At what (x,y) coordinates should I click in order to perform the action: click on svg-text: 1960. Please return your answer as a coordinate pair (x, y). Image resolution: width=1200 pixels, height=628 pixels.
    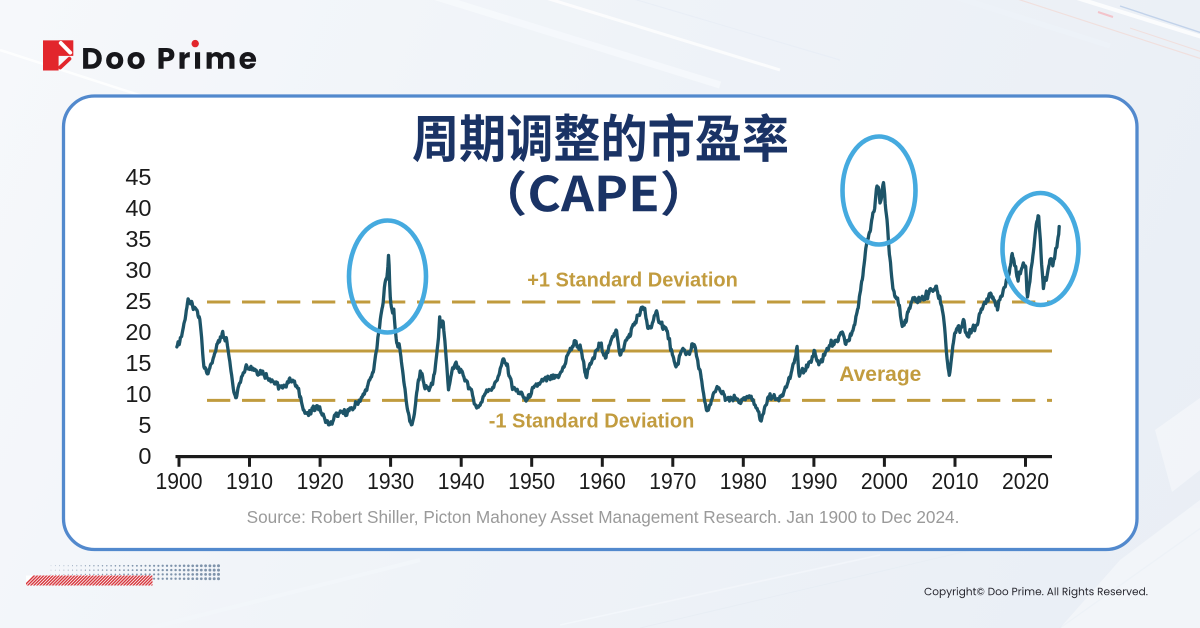
    Looking at the image, I should click on (602, 481).